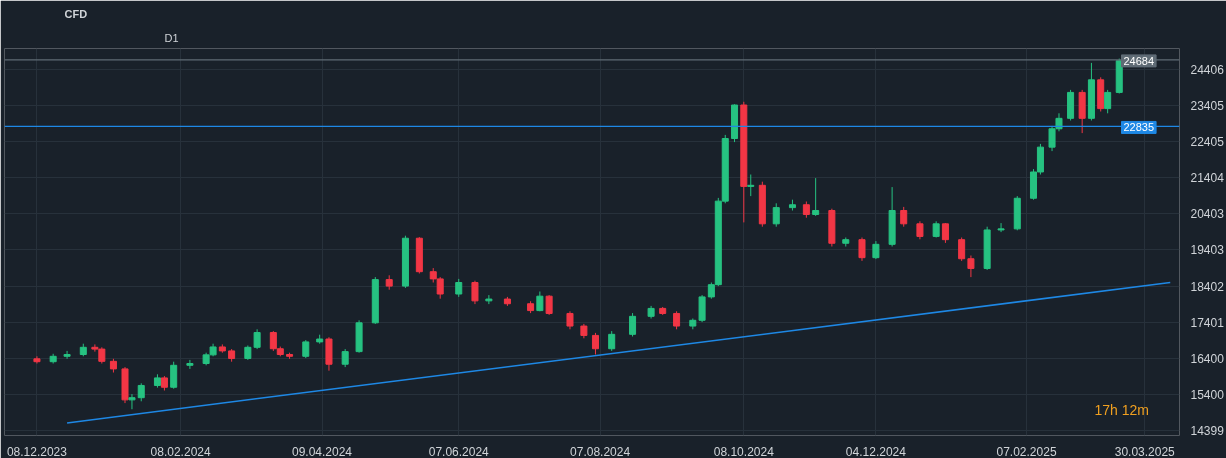 The image size is (1226, 458). Describe the element at coordinates (1207, 322) in the screenshot. I see `y-tick-label: 17401` at that location.